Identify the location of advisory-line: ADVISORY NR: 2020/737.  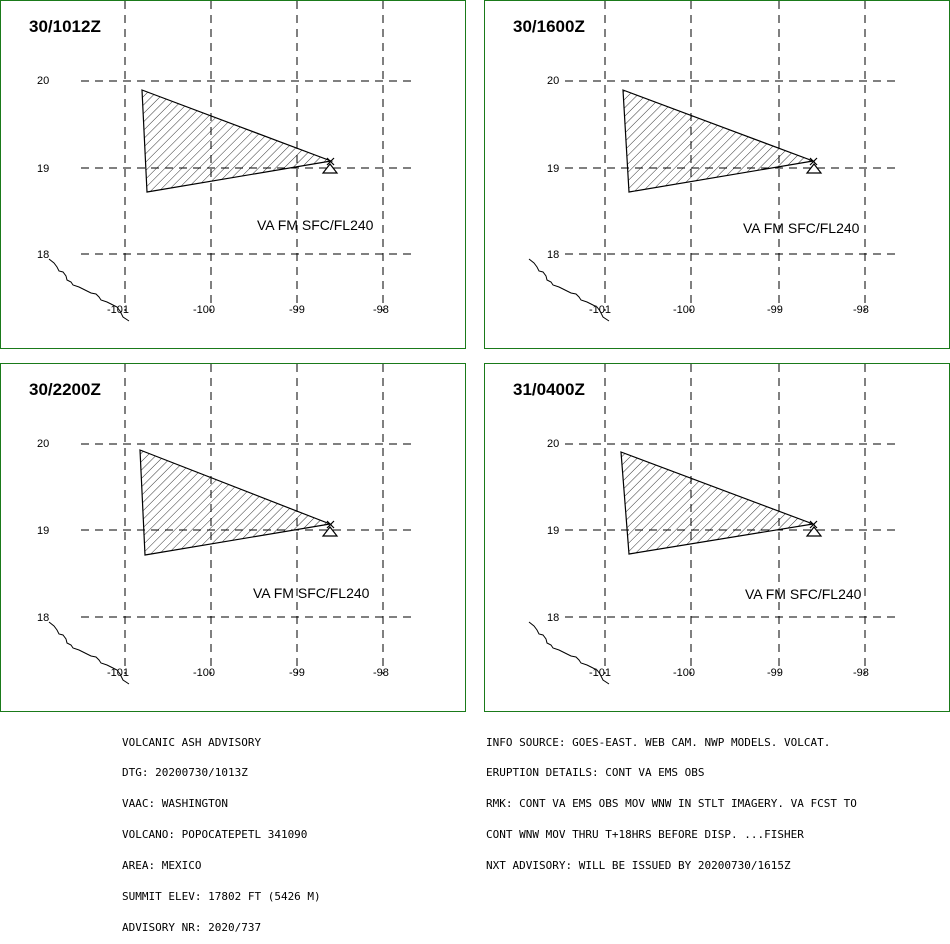
(192, 927).